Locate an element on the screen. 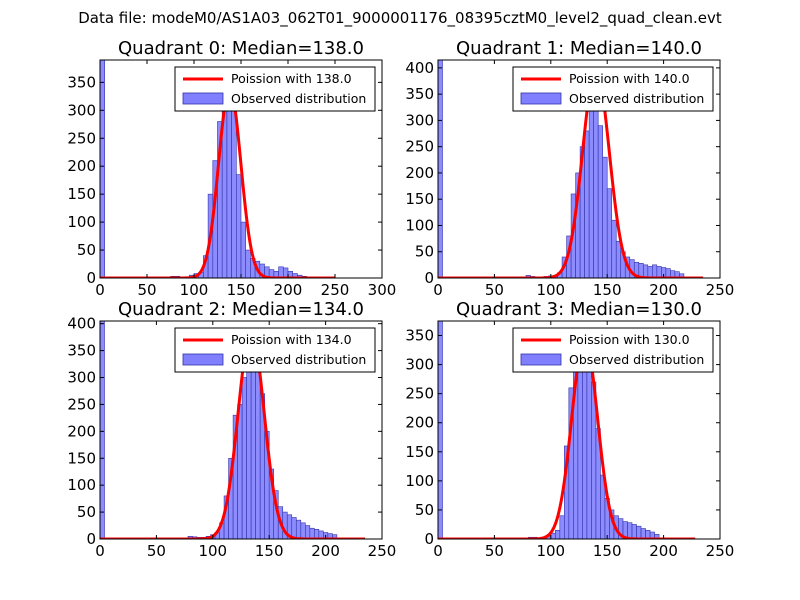  legend-label-poisson: Poission with 134.0 is located at coordinates (291, 339).